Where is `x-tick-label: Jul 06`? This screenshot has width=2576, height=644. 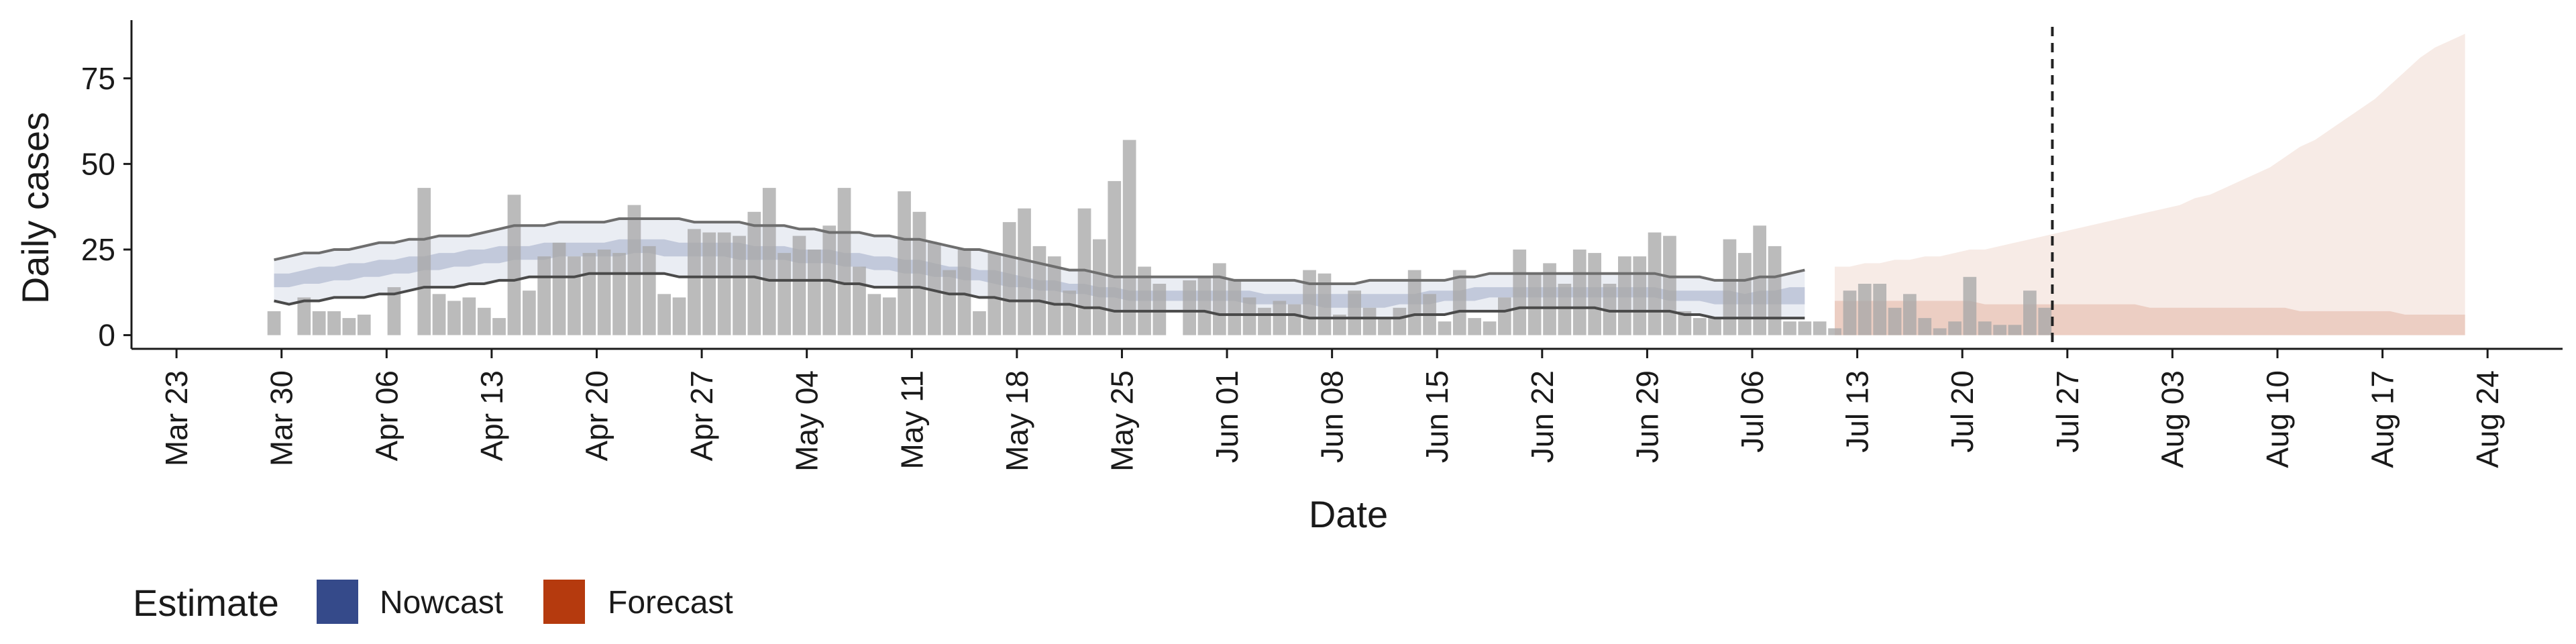 x-tick-label: Jul 06 is located at coordinates (1752, 411).